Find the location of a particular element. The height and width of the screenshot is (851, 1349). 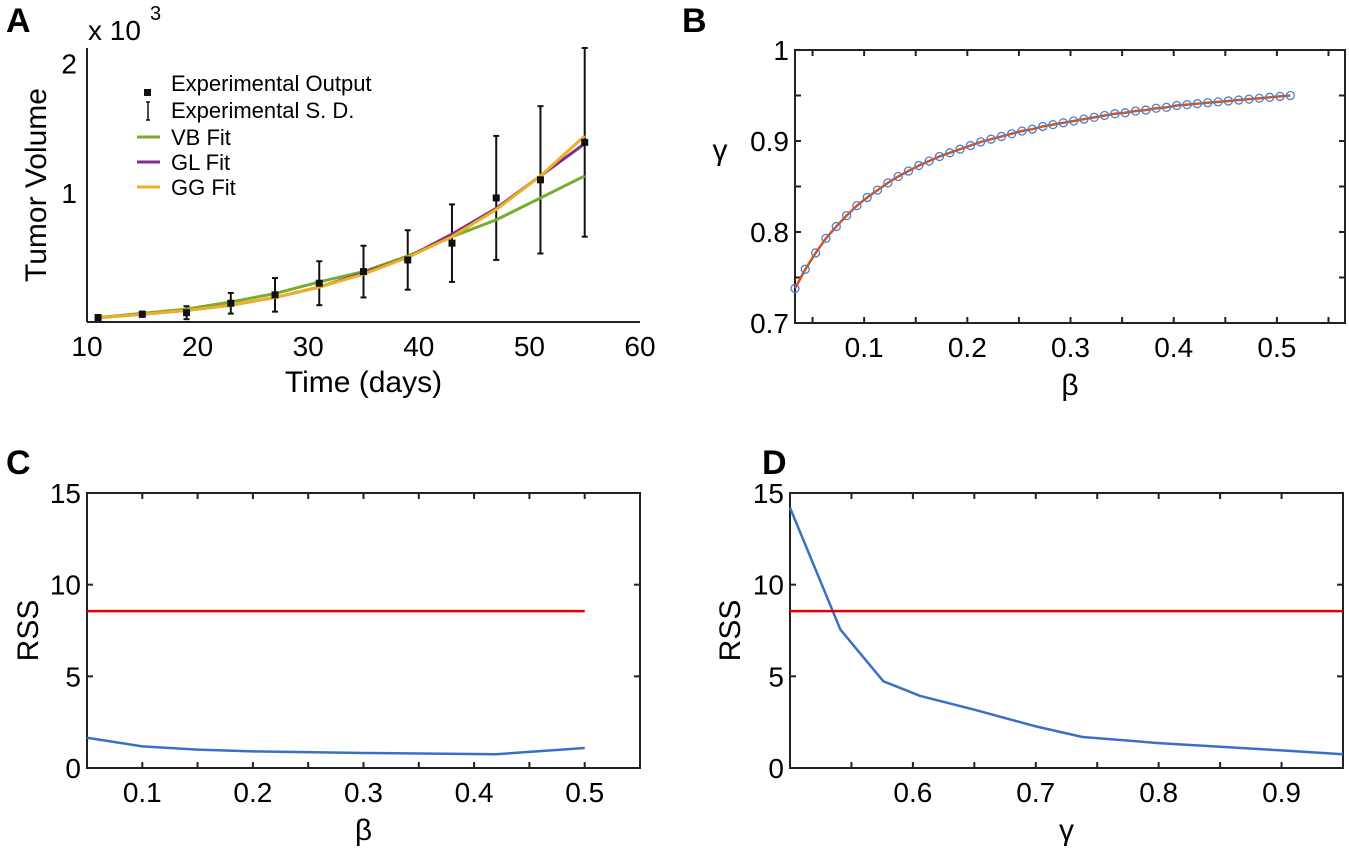

y-tick-label: 2 is located at coordinates (69, 64).